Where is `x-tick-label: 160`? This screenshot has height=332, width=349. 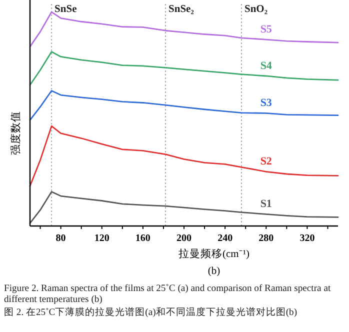 x-tick-label: 160 is located at coordinates (142, 238).